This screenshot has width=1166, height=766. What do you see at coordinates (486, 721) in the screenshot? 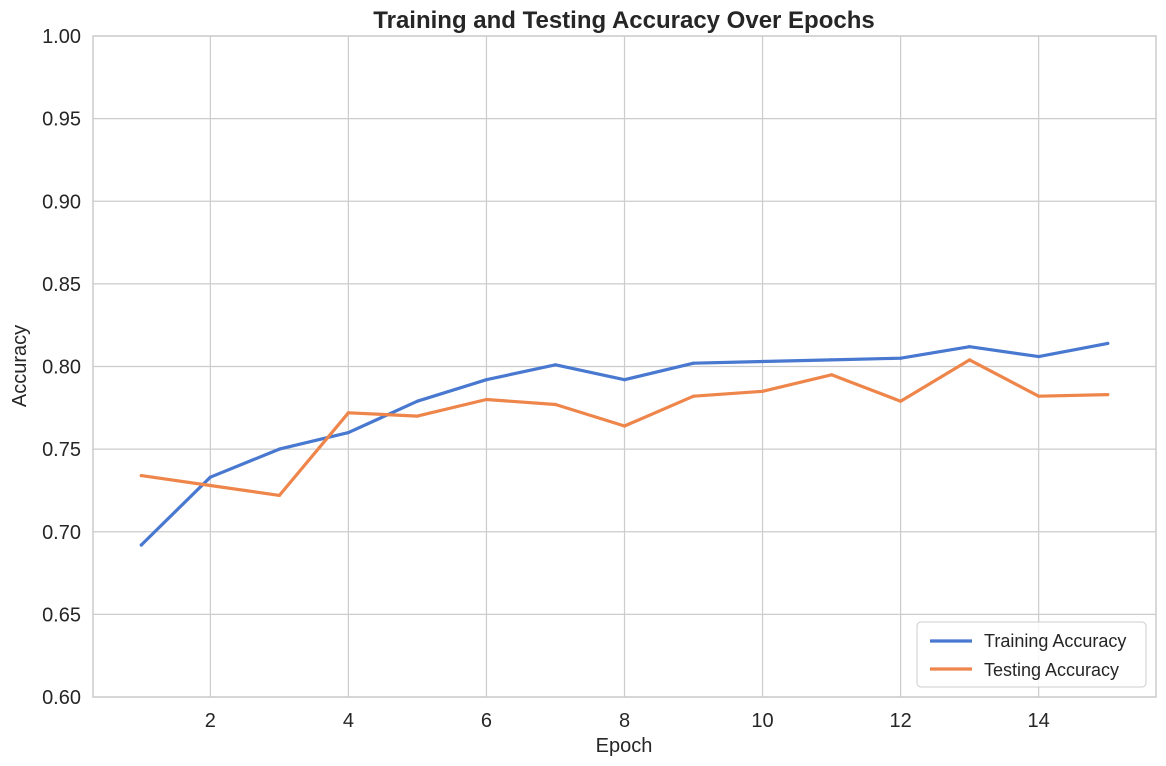
I see `x-tick-label: 6` at bounding box center [486, 721].